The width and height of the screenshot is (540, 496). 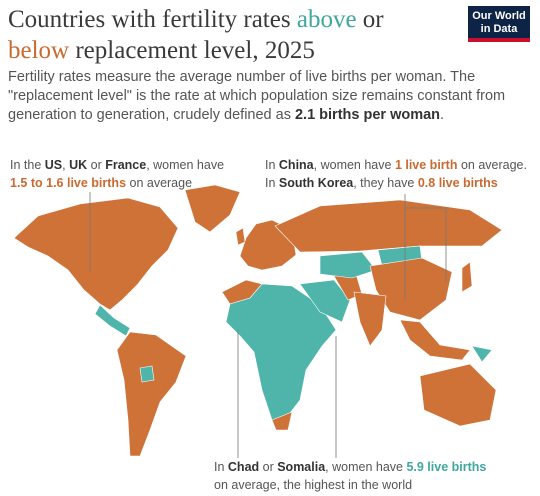 What do you see at coordinates (78, 165) in the screenshot?
I see `text: UK` at bounding box center [78, 165].